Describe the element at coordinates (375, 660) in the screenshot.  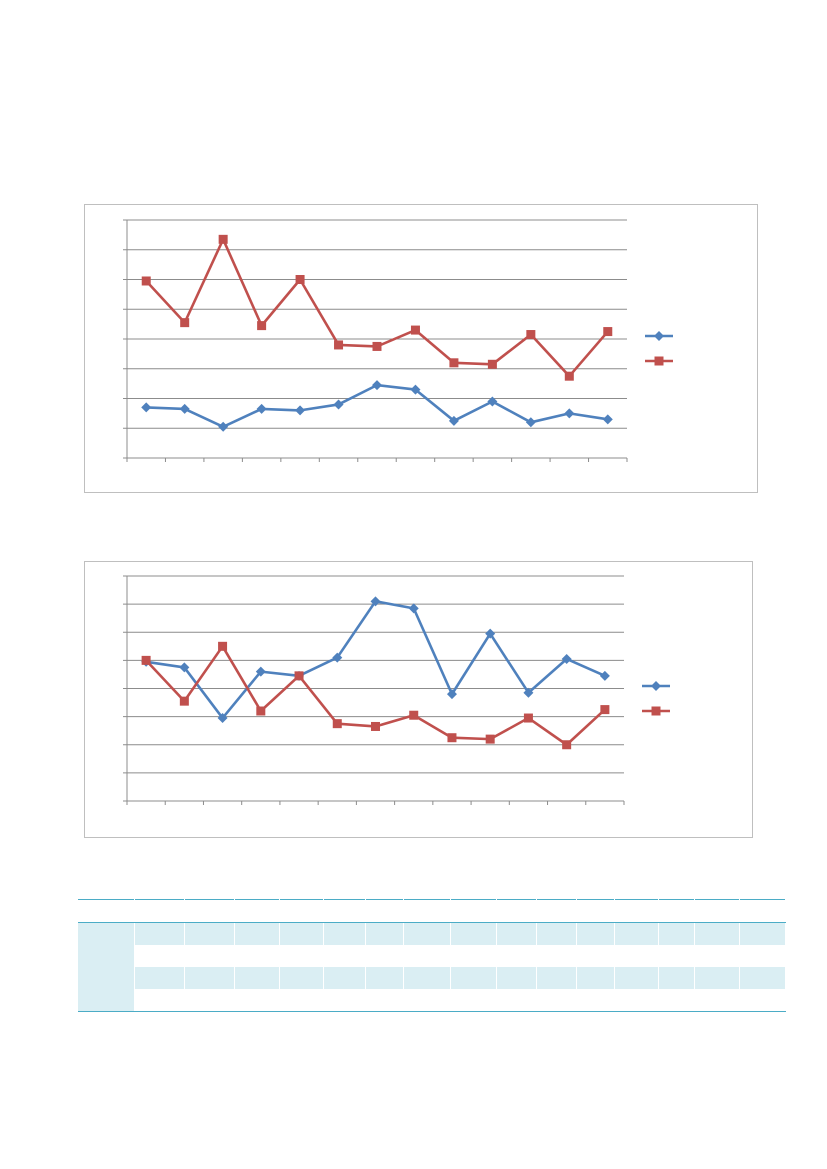
I see `series-1-line` at that location.